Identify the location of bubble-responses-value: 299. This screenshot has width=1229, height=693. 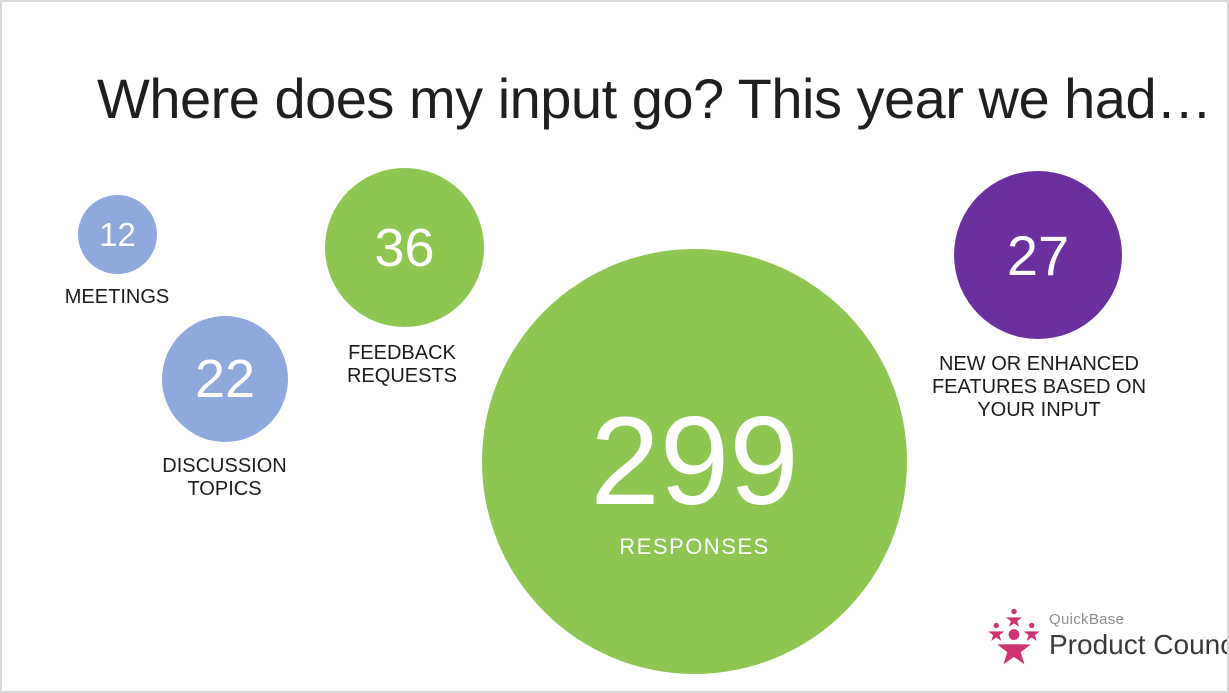
(694, 461).